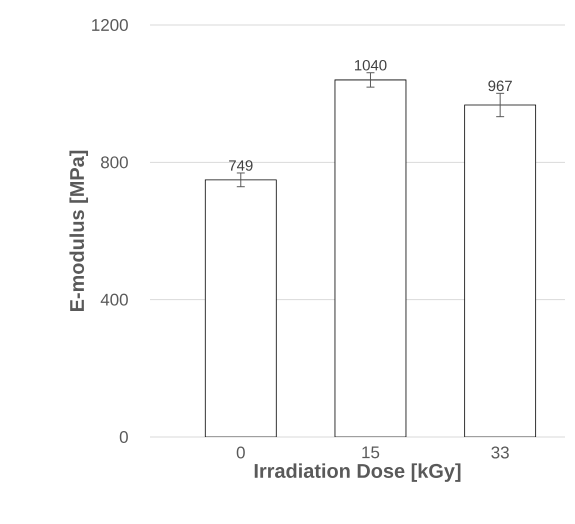 This screenshot has height=524, width=575. Describe the element at coordinates (370, 65) in the screenshot. I see `data-label: 1040` at that location.